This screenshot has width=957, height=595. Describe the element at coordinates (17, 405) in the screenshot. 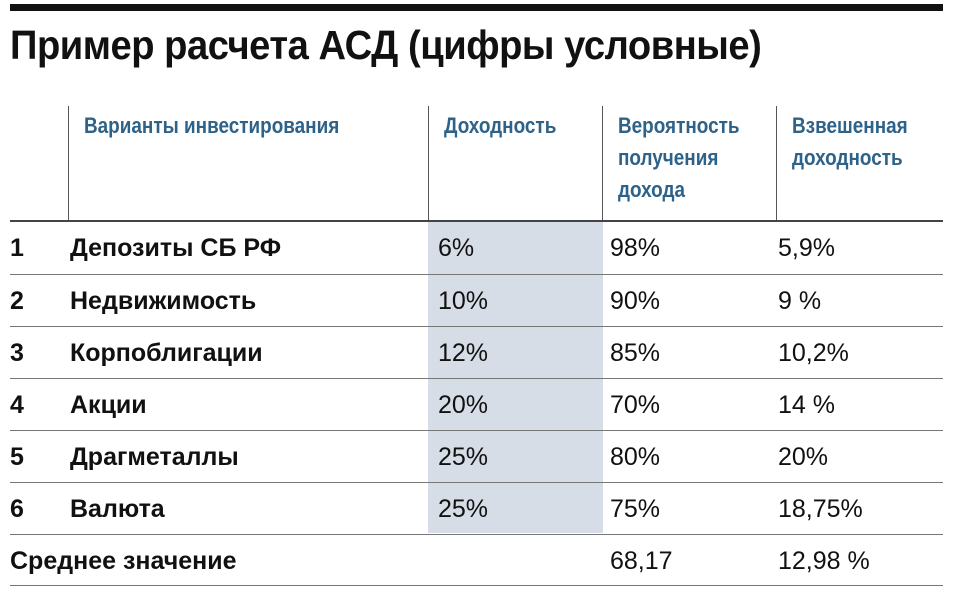

I see `row-number: 4` at that location.